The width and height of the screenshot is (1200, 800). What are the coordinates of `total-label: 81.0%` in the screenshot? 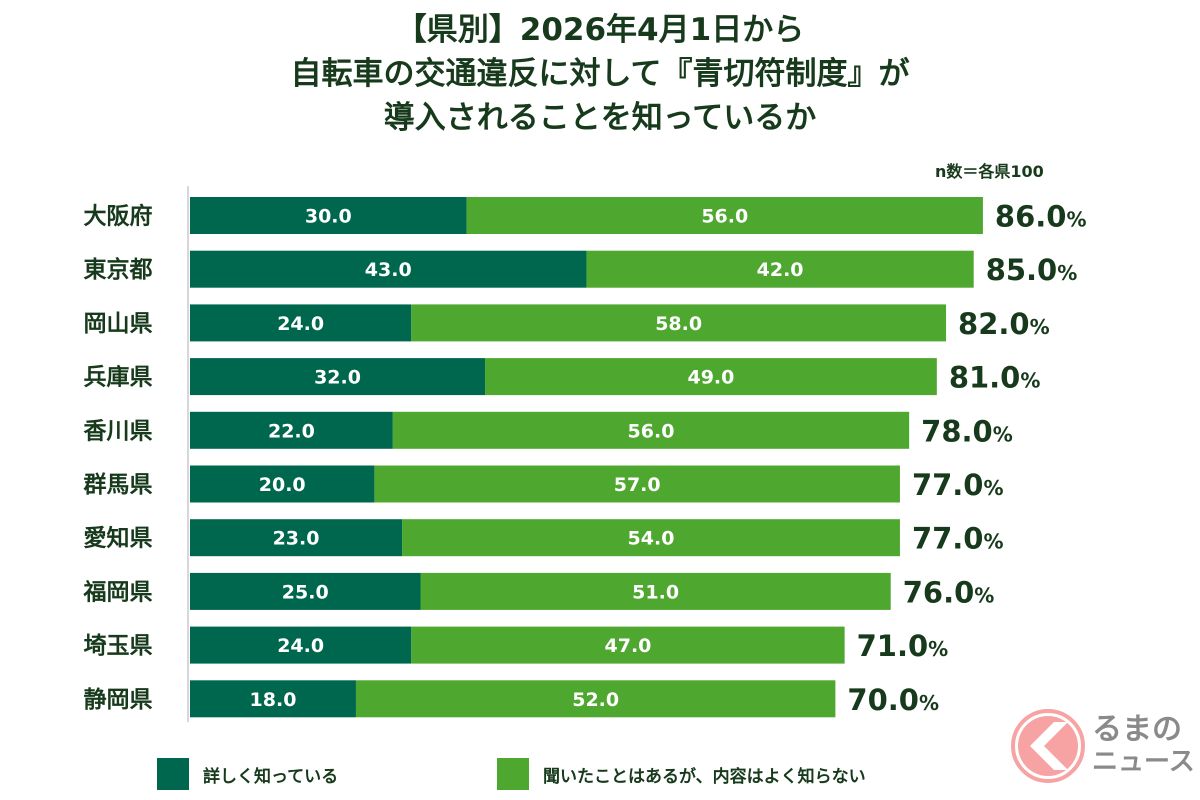 It's located at (995, 378).